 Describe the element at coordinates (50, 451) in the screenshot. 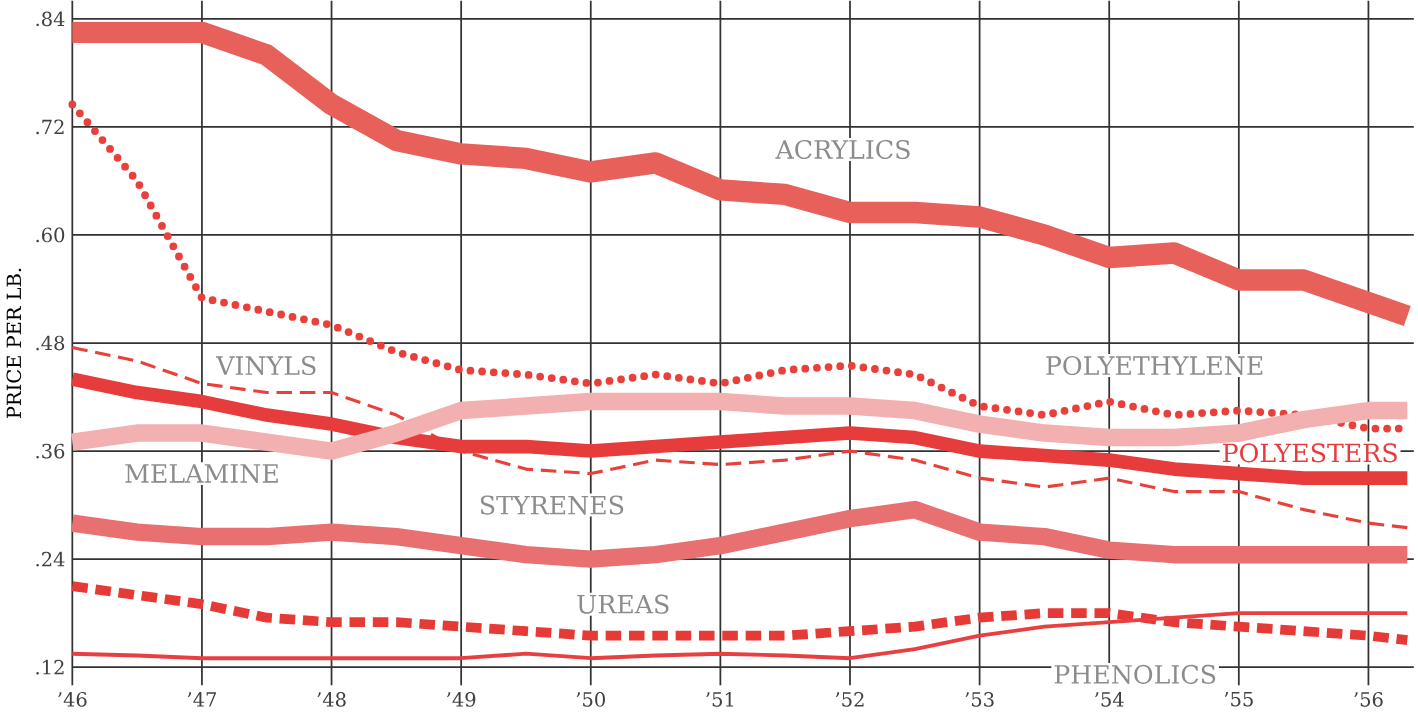

I see `y-tick-label: .36` at that location.